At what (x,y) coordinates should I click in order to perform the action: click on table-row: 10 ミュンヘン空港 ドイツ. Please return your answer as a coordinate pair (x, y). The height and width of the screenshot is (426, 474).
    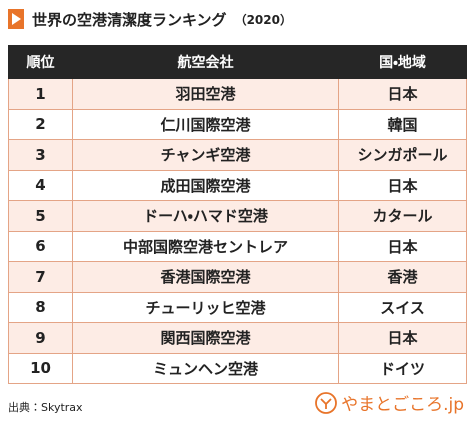
    Looking at the image, I should click on (237, 368).